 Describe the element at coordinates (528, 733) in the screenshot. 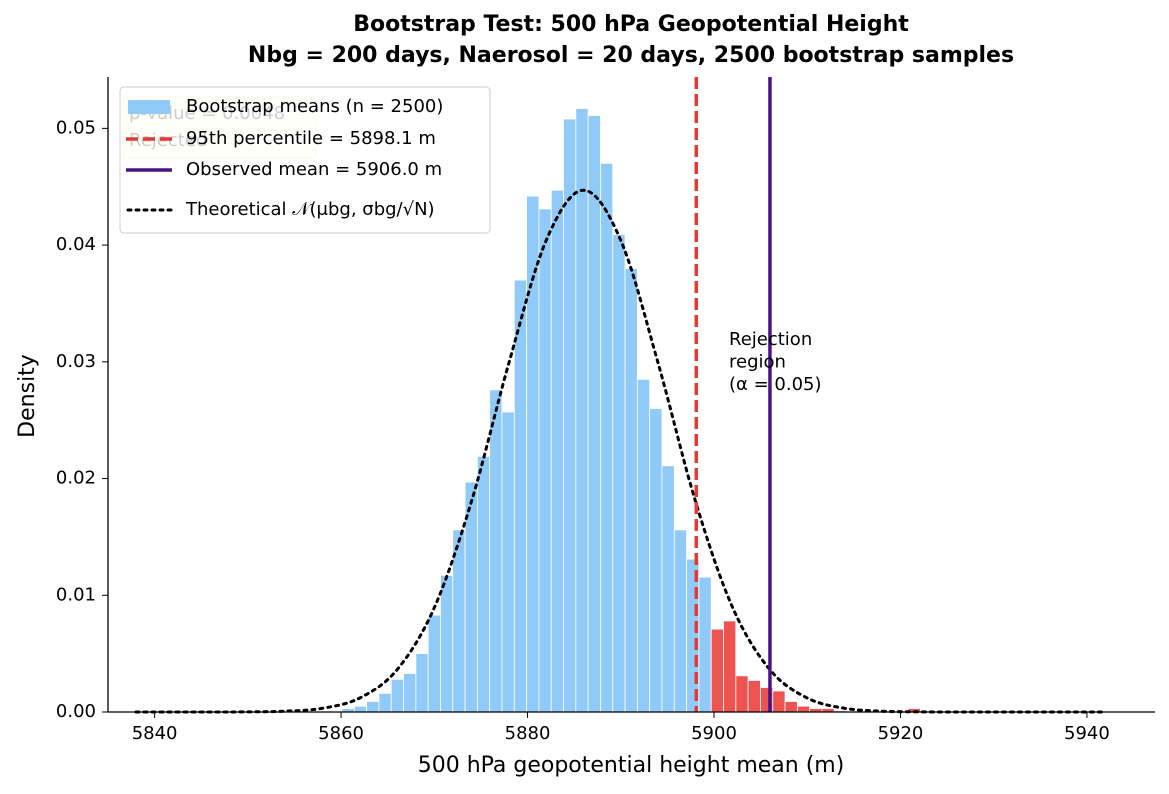

I see `x-tick-label: 5880` at that location.